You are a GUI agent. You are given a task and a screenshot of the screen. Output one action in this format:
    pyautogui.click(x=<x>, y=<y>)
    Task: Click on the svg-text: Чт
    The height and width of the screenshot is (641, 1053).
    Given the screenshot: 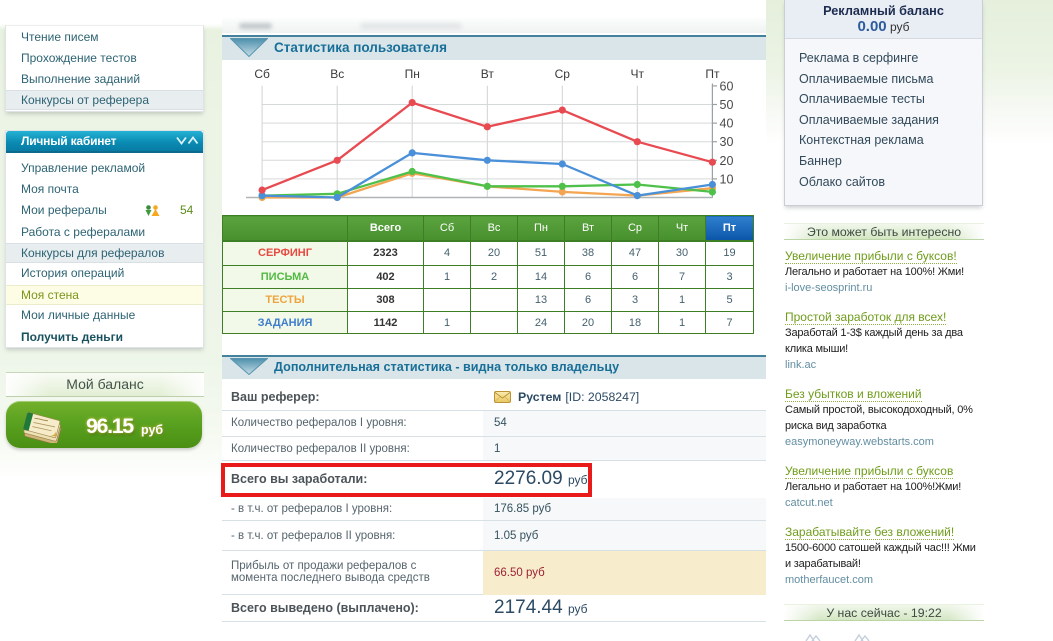 What is the action you would take?
    pyautogui.click(x=638, y=74)
    